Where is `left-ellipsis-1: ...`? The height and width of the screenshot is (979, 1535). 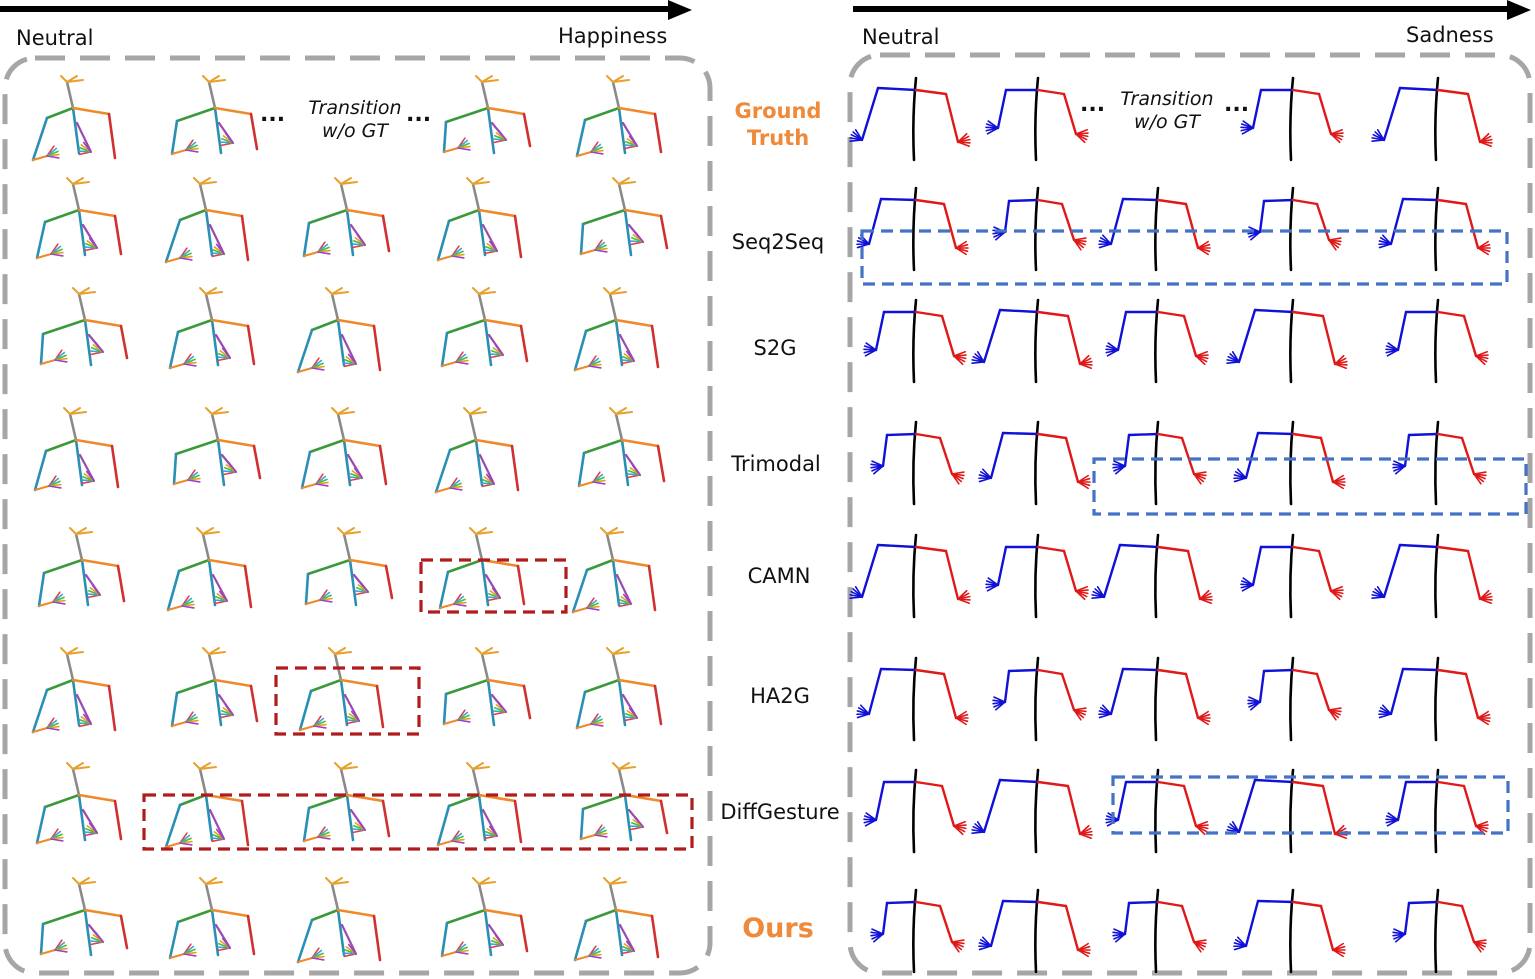
left-ellipsis-1: ... is located at coordinates (273, 114).